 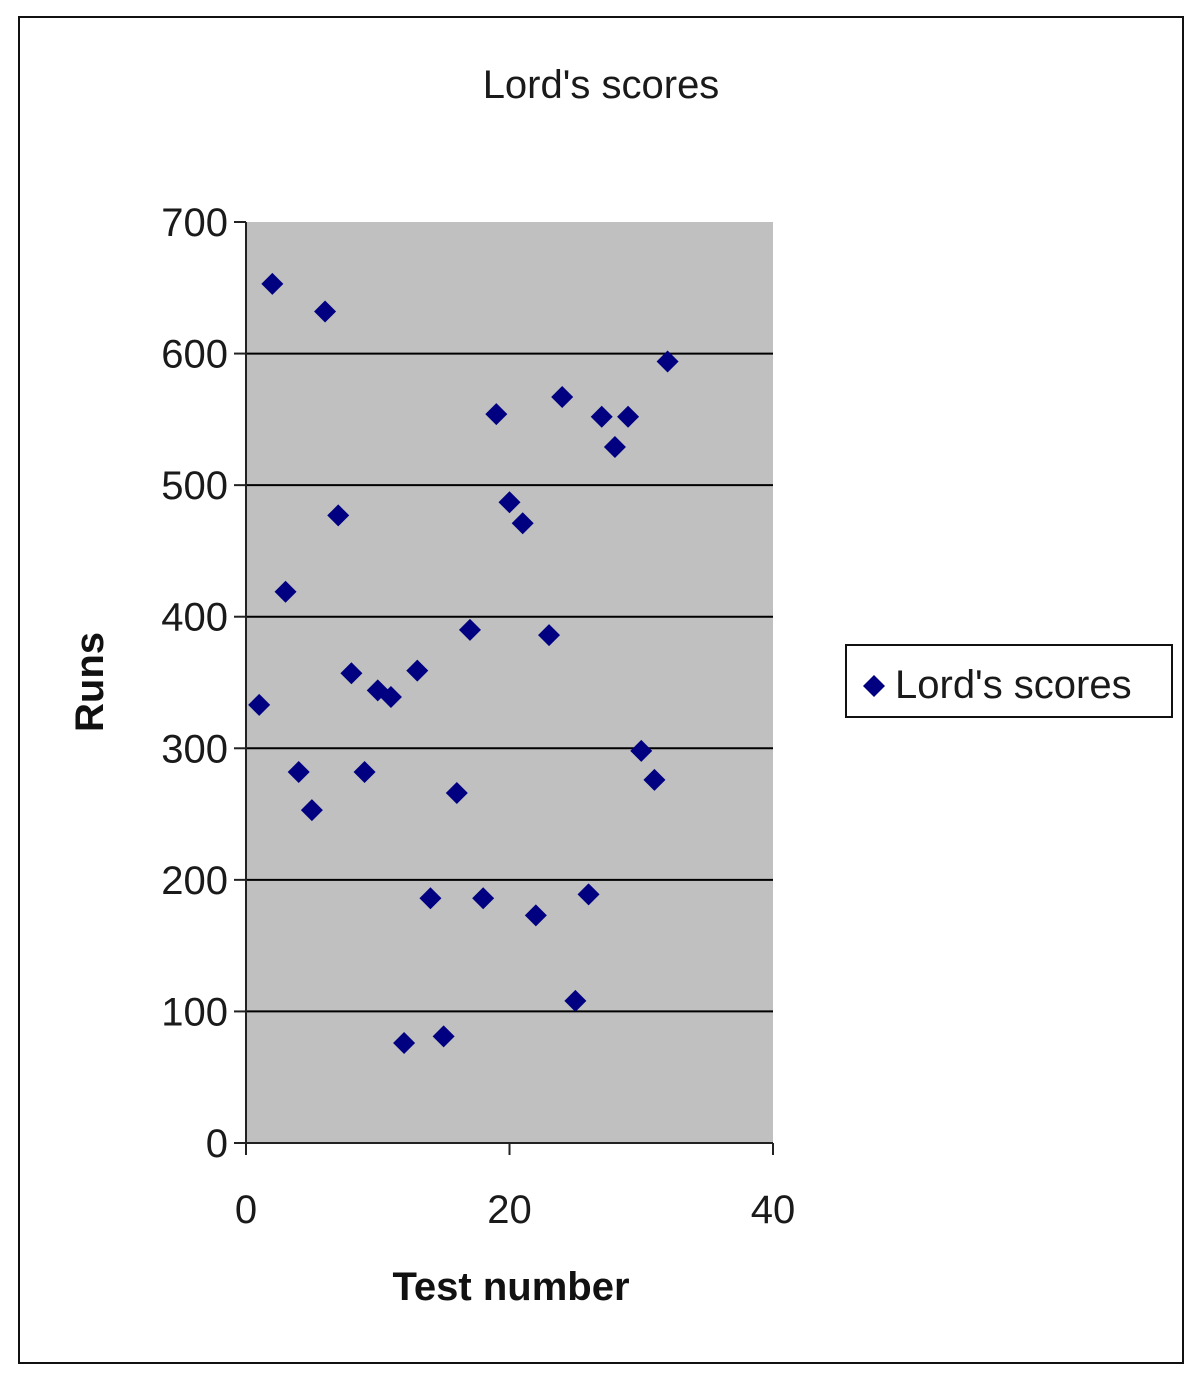 What do you see at coordinates (601, 85) in the screenshot?
I see `chart-title: Lord's scores` at bounding box center [601, 85].